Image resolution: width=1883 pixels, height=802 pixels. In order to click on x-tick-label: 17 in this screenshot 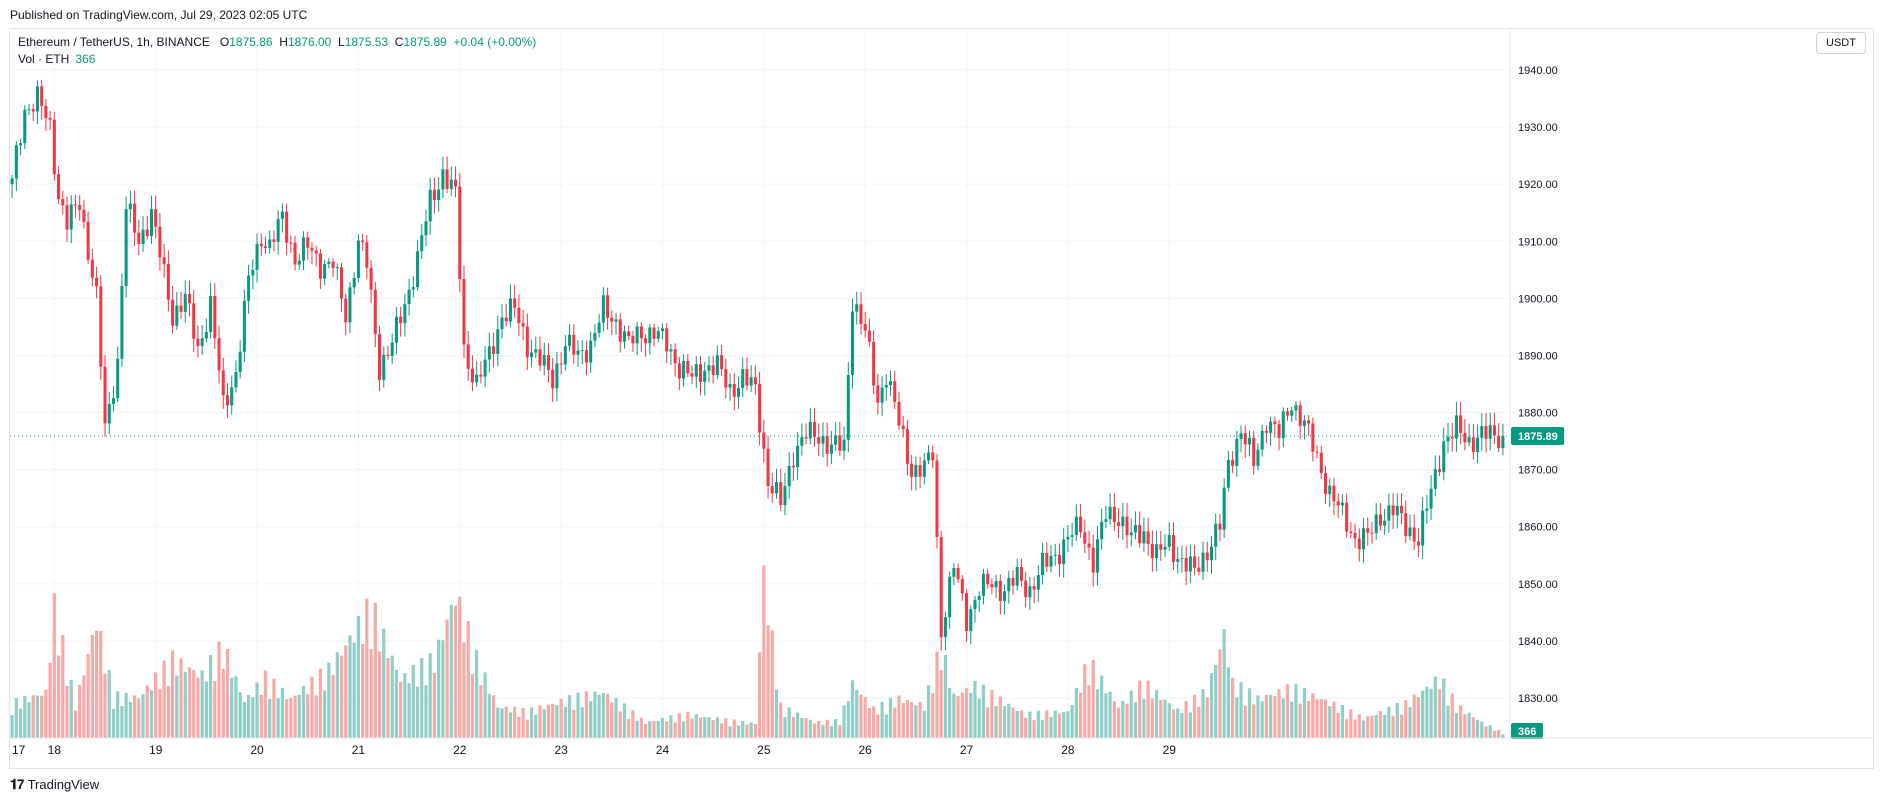, I will do `click(19, 750)`.